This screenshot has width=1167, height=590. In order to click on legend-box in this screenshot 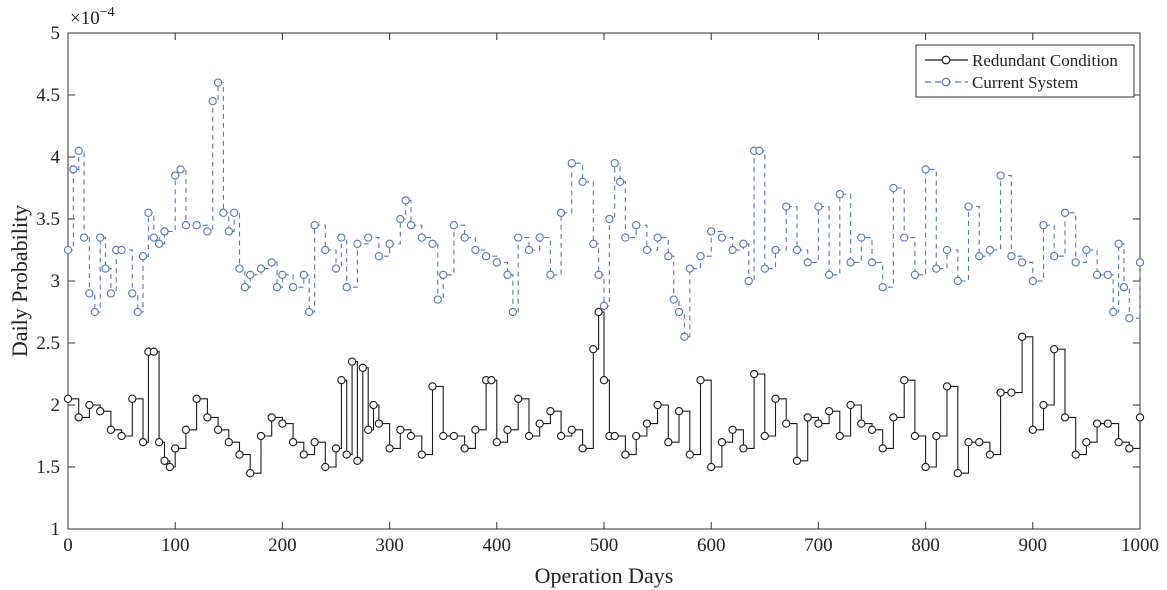, I will do `click(1025, 71)`.